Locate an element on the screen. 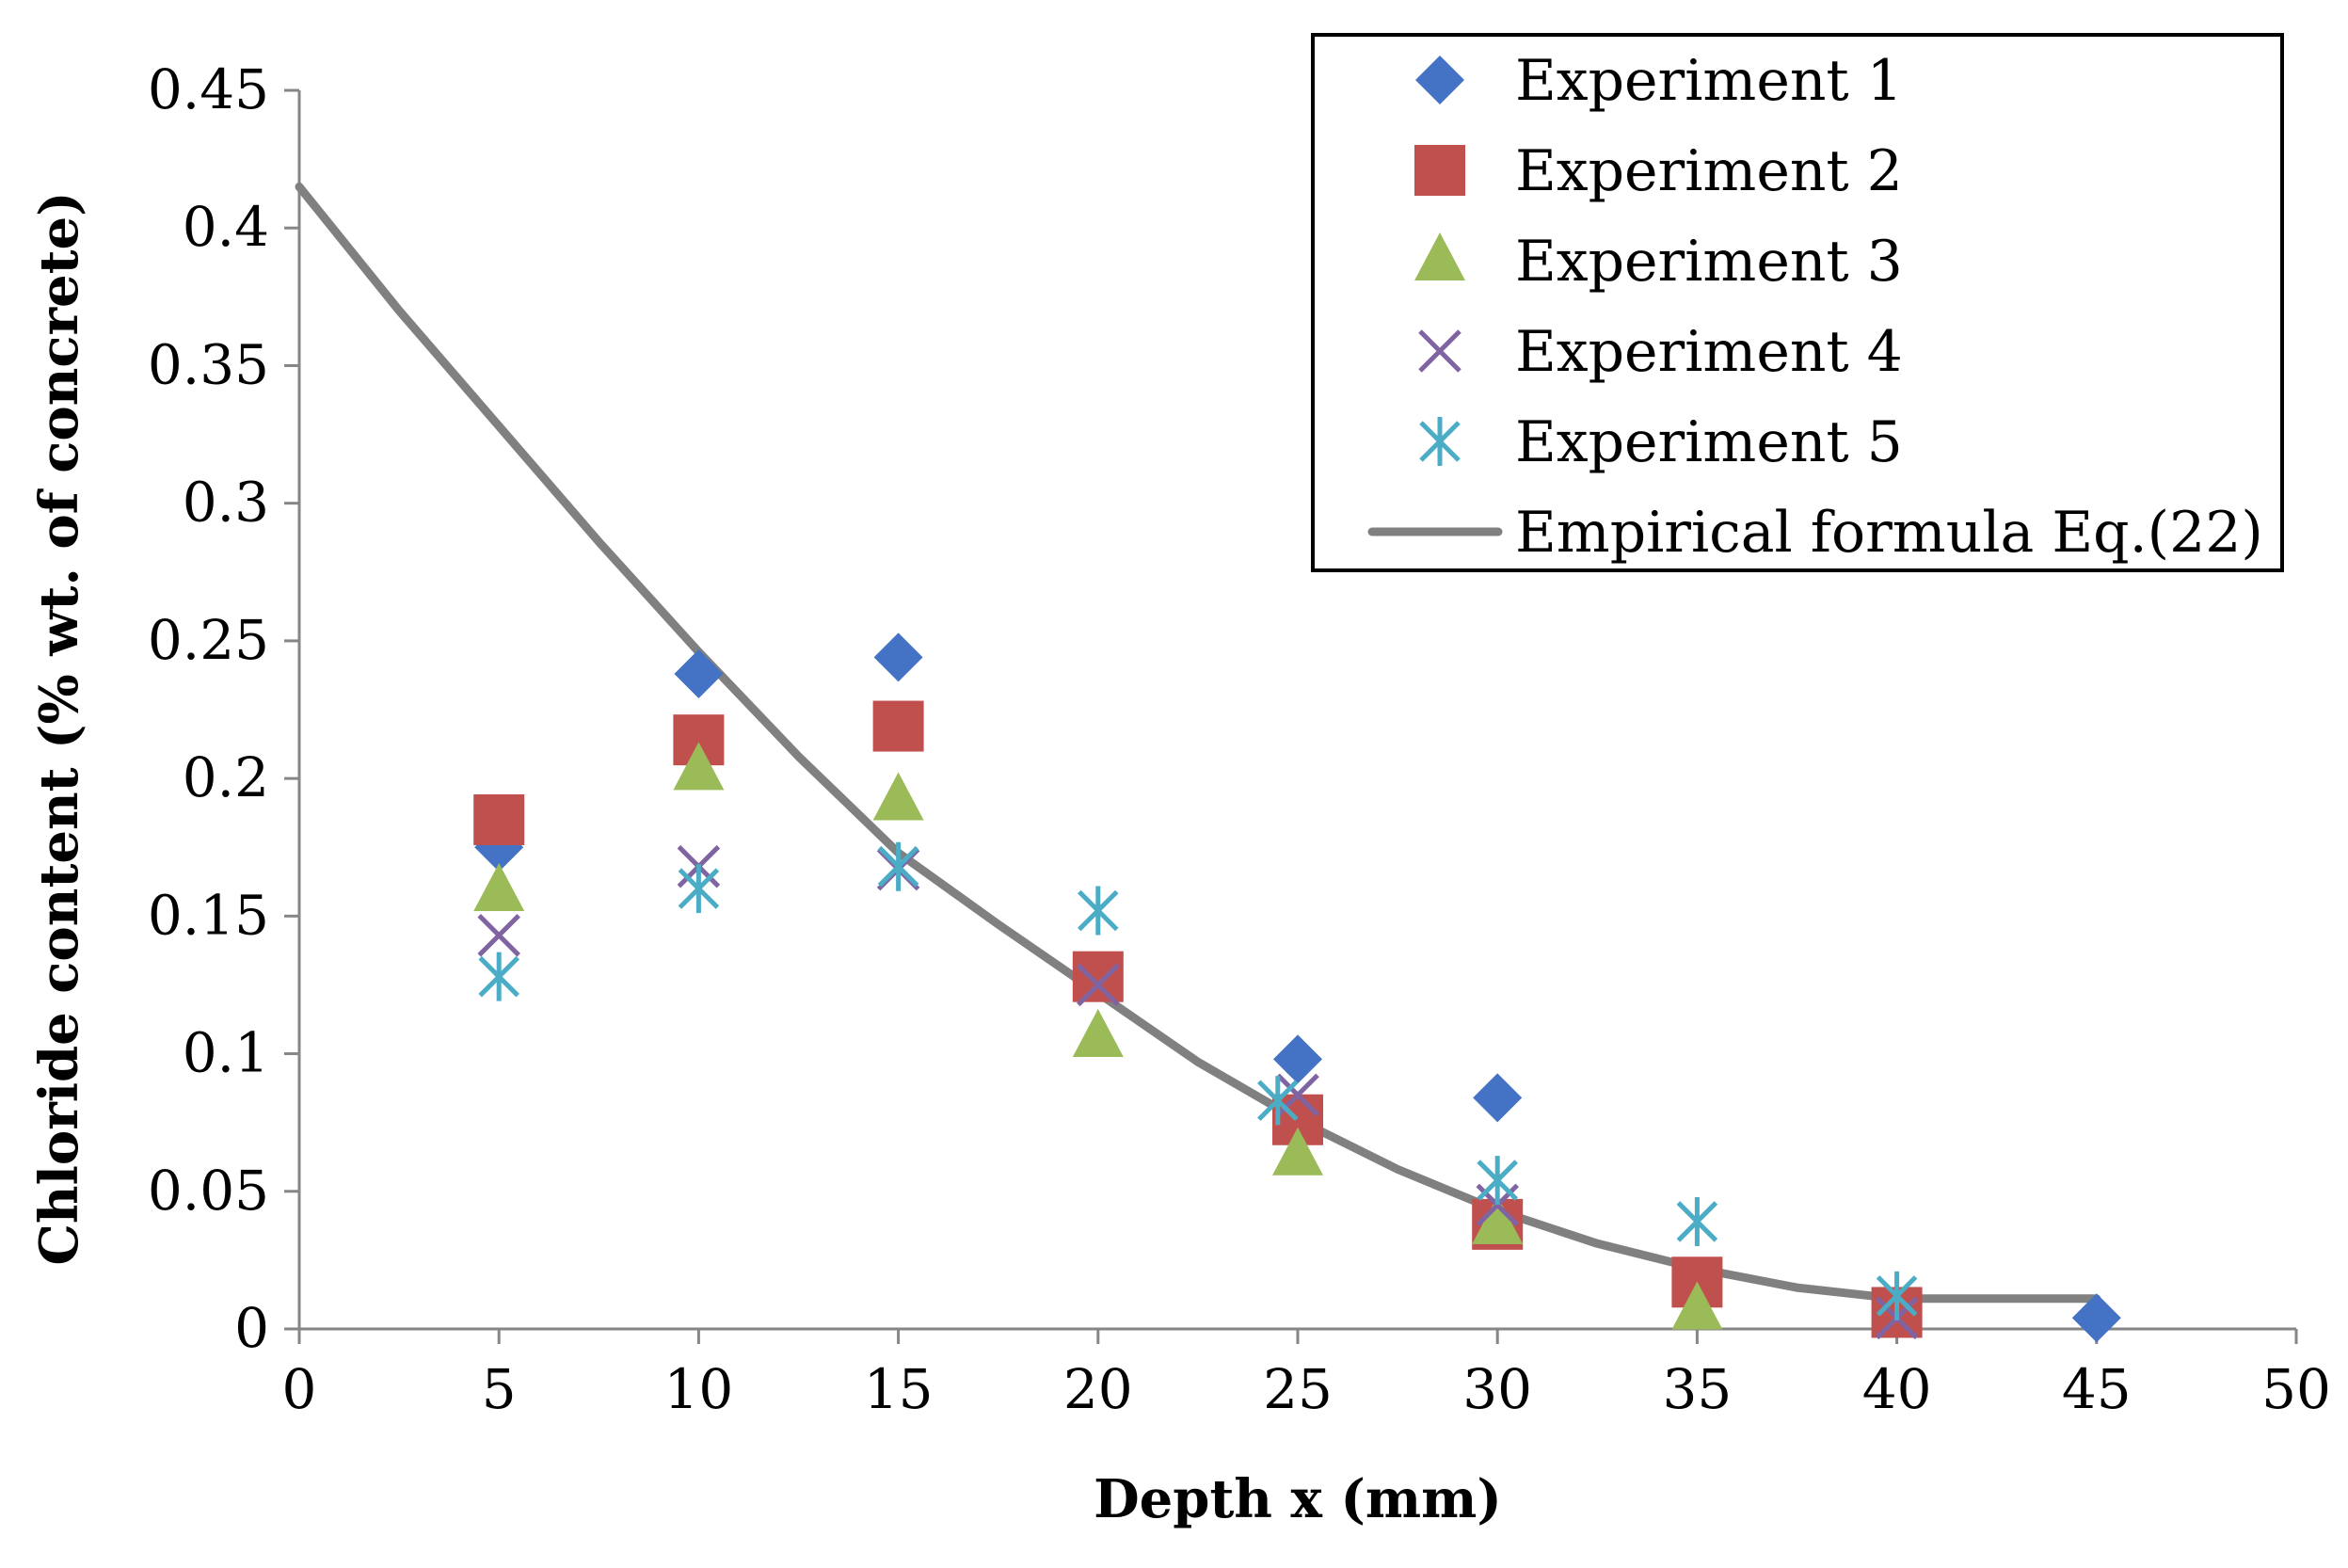 This screenshot has height=1568, width=2348. legend-label: Experiment 1 is located at coordinates (1709, 81).